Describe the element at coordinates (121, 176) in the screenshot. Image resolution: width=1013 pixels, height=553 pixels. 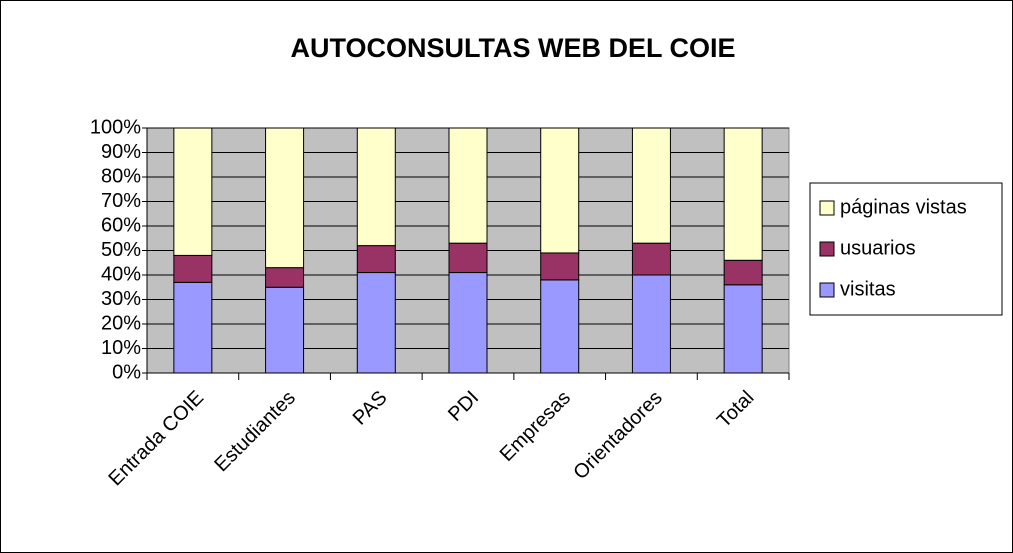
I see `y-tick-label: 80%` at that location.